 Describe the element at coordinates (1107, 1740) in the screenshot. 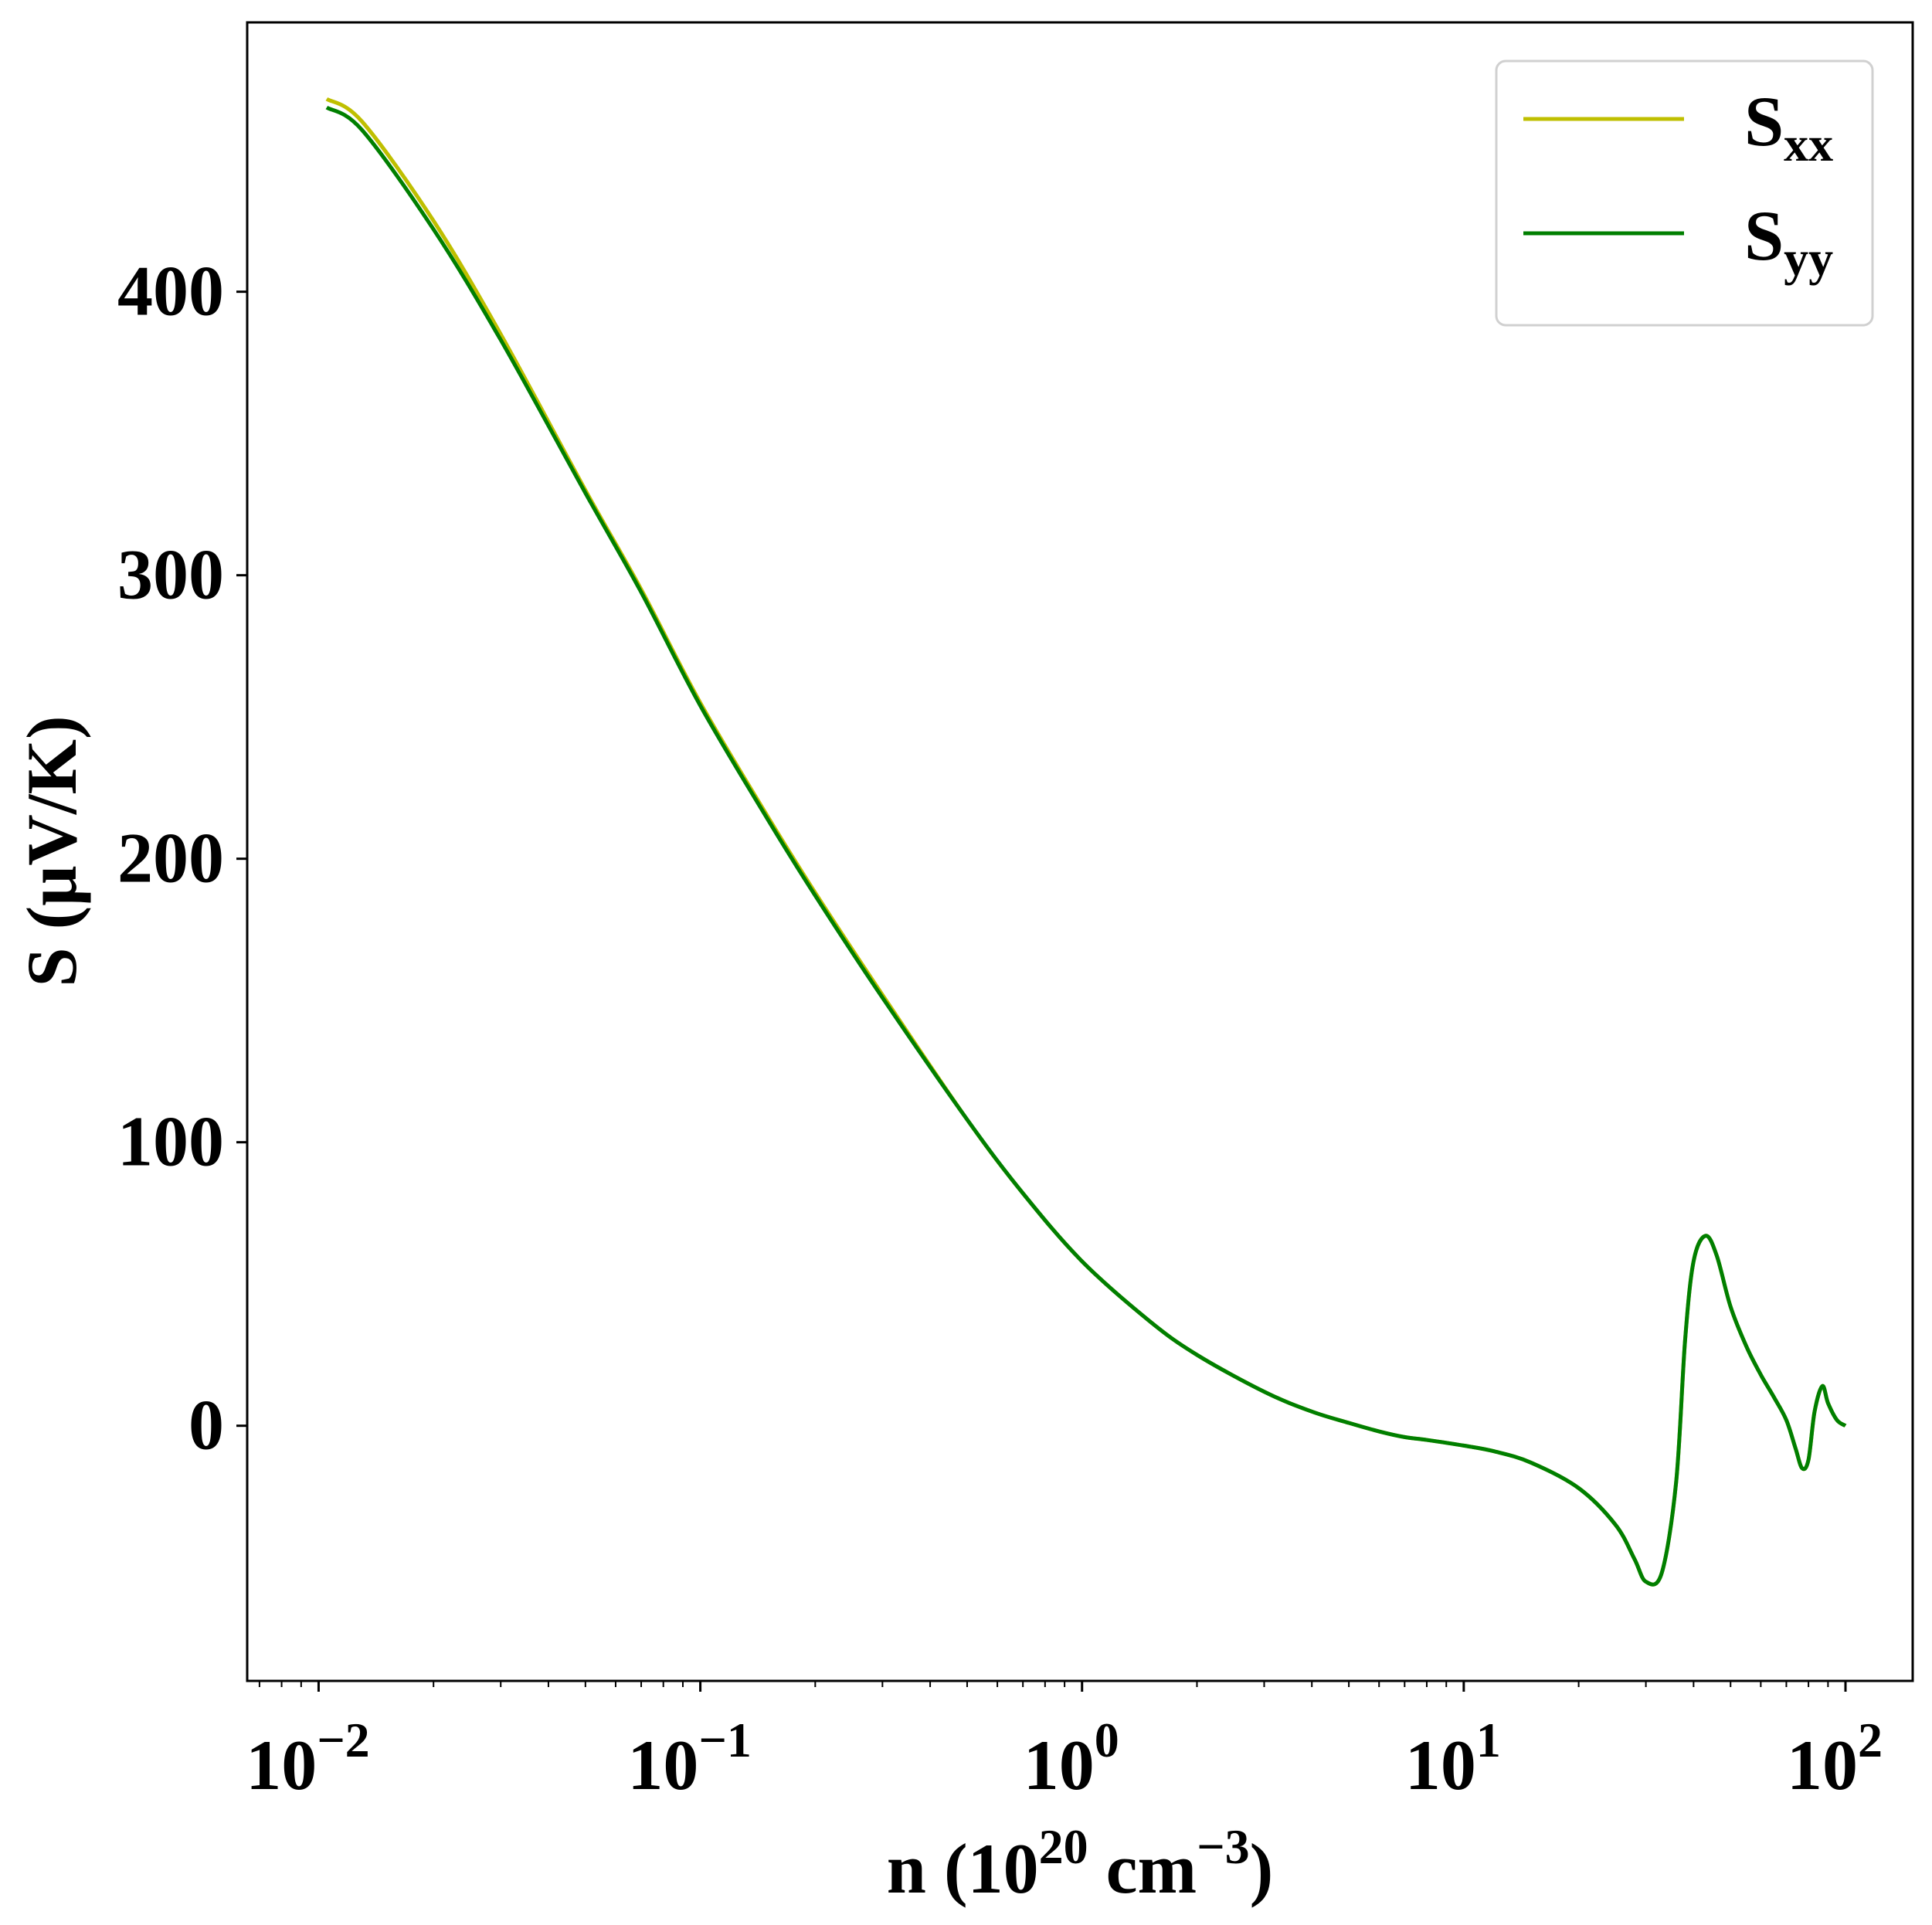

I see `x-tick-label-exponent: 0` at that location.